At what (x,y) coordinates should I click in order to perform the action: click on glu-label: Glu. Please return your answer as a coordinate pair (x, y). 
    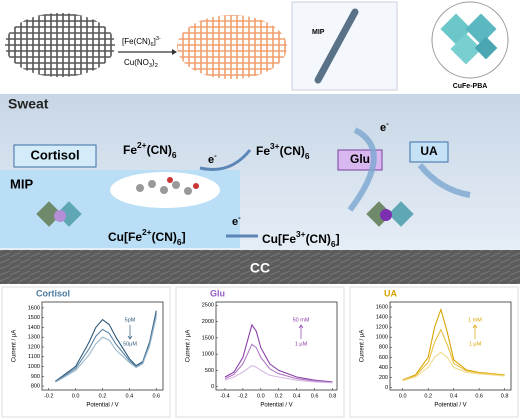
    Looking at the image, I should click on (360, 159).